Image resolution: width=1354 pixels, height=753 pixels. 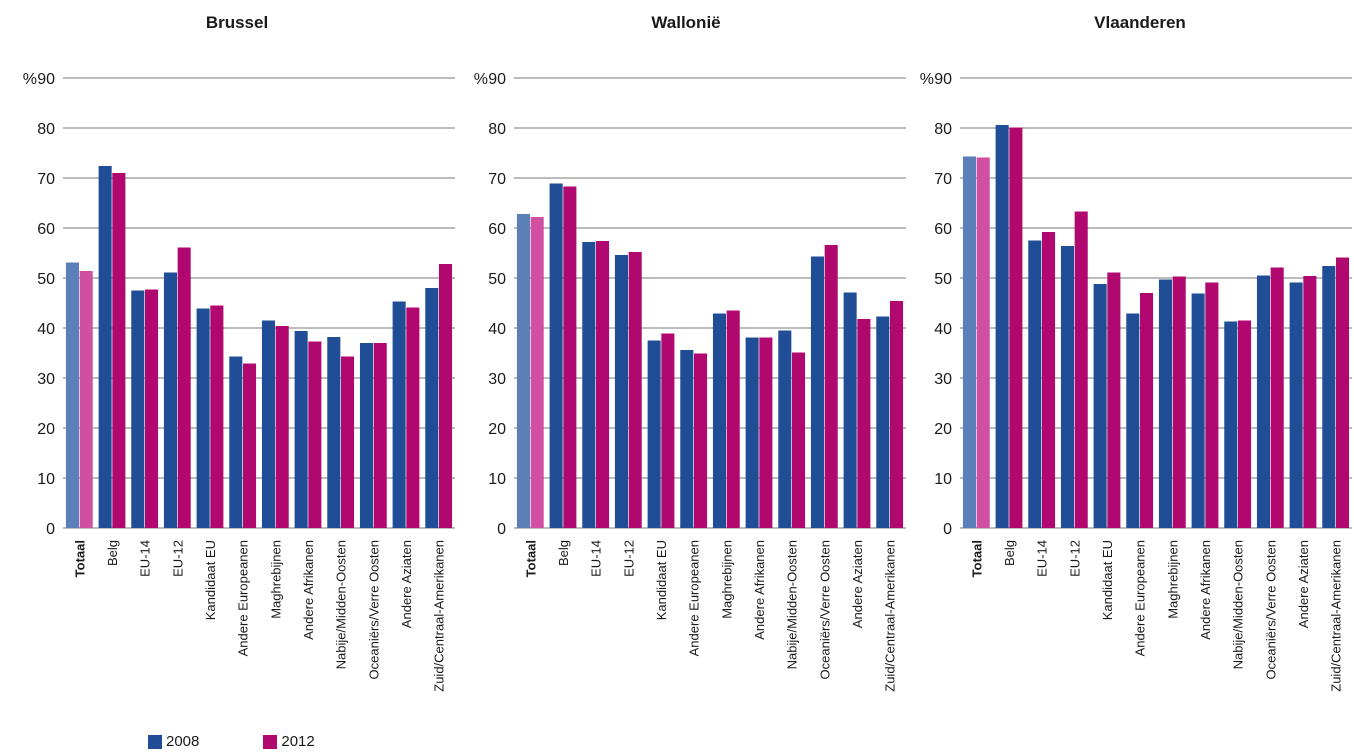 What do you see at coordinates (943, 379) in the screenshot?
I see `y-tick-vlaanderen-30: 30` at bounding box center [943, 379].